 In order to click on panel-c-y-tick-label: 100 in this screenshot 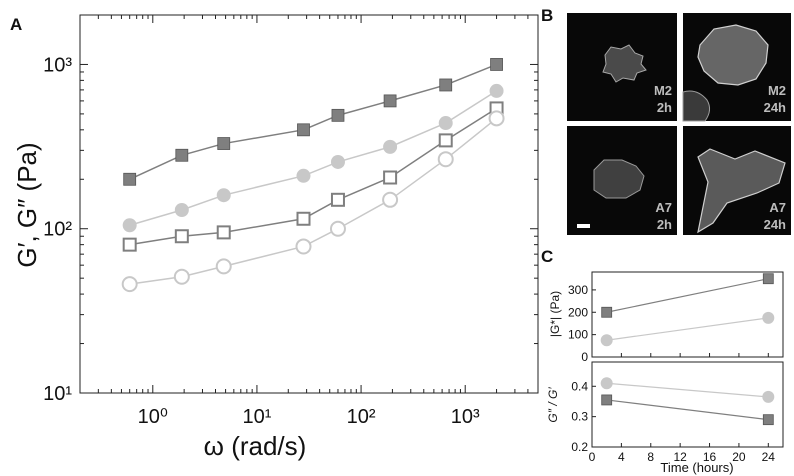, I will do `click(578, 335)`.